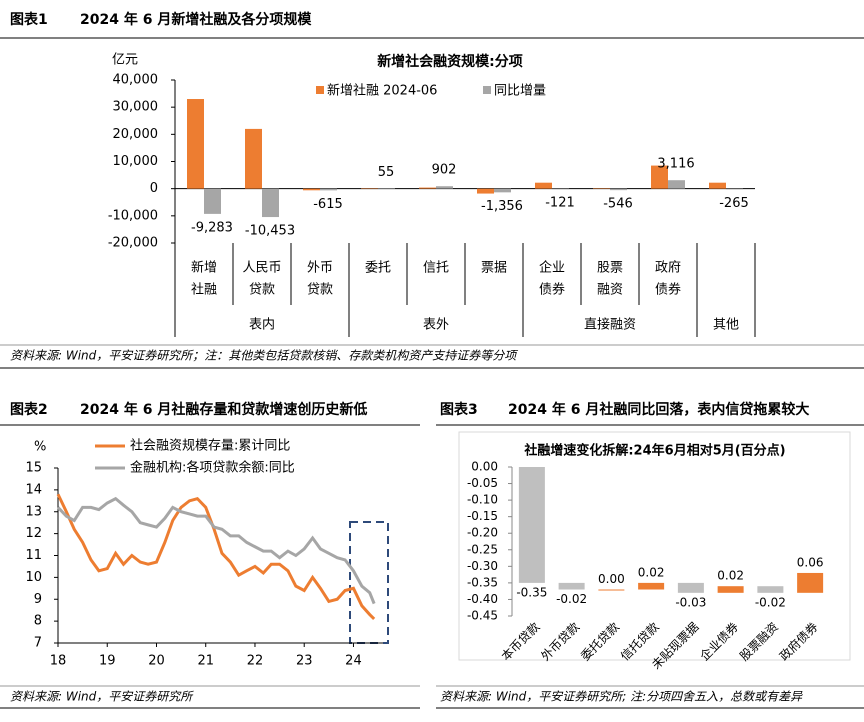  What do you see at coordinates (386, 172) in the screenshot?
I see `data-label: 55` at bounding box center [386, 172].